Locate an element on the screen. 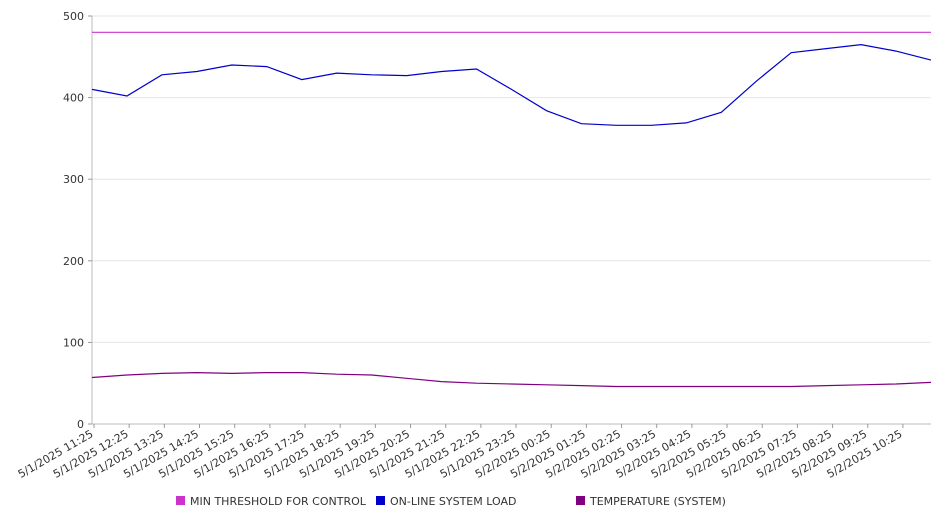 Image resolution: width=946 pixels, height=526 pixels. y-tick-label: 0 is located at coordinates (80, 424).